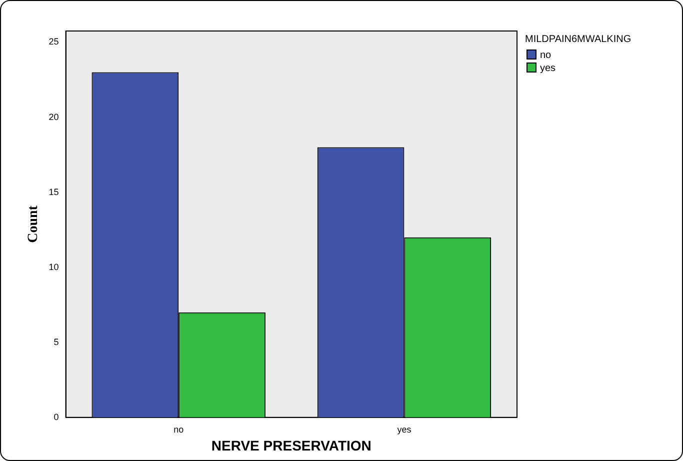 Image resolution: width=683 pixels, height=461 pixels. Describe the element at coordinates (578, 39) in the screenshot. I see `legend-title: MILDPAIN6MWALKING` at that location.